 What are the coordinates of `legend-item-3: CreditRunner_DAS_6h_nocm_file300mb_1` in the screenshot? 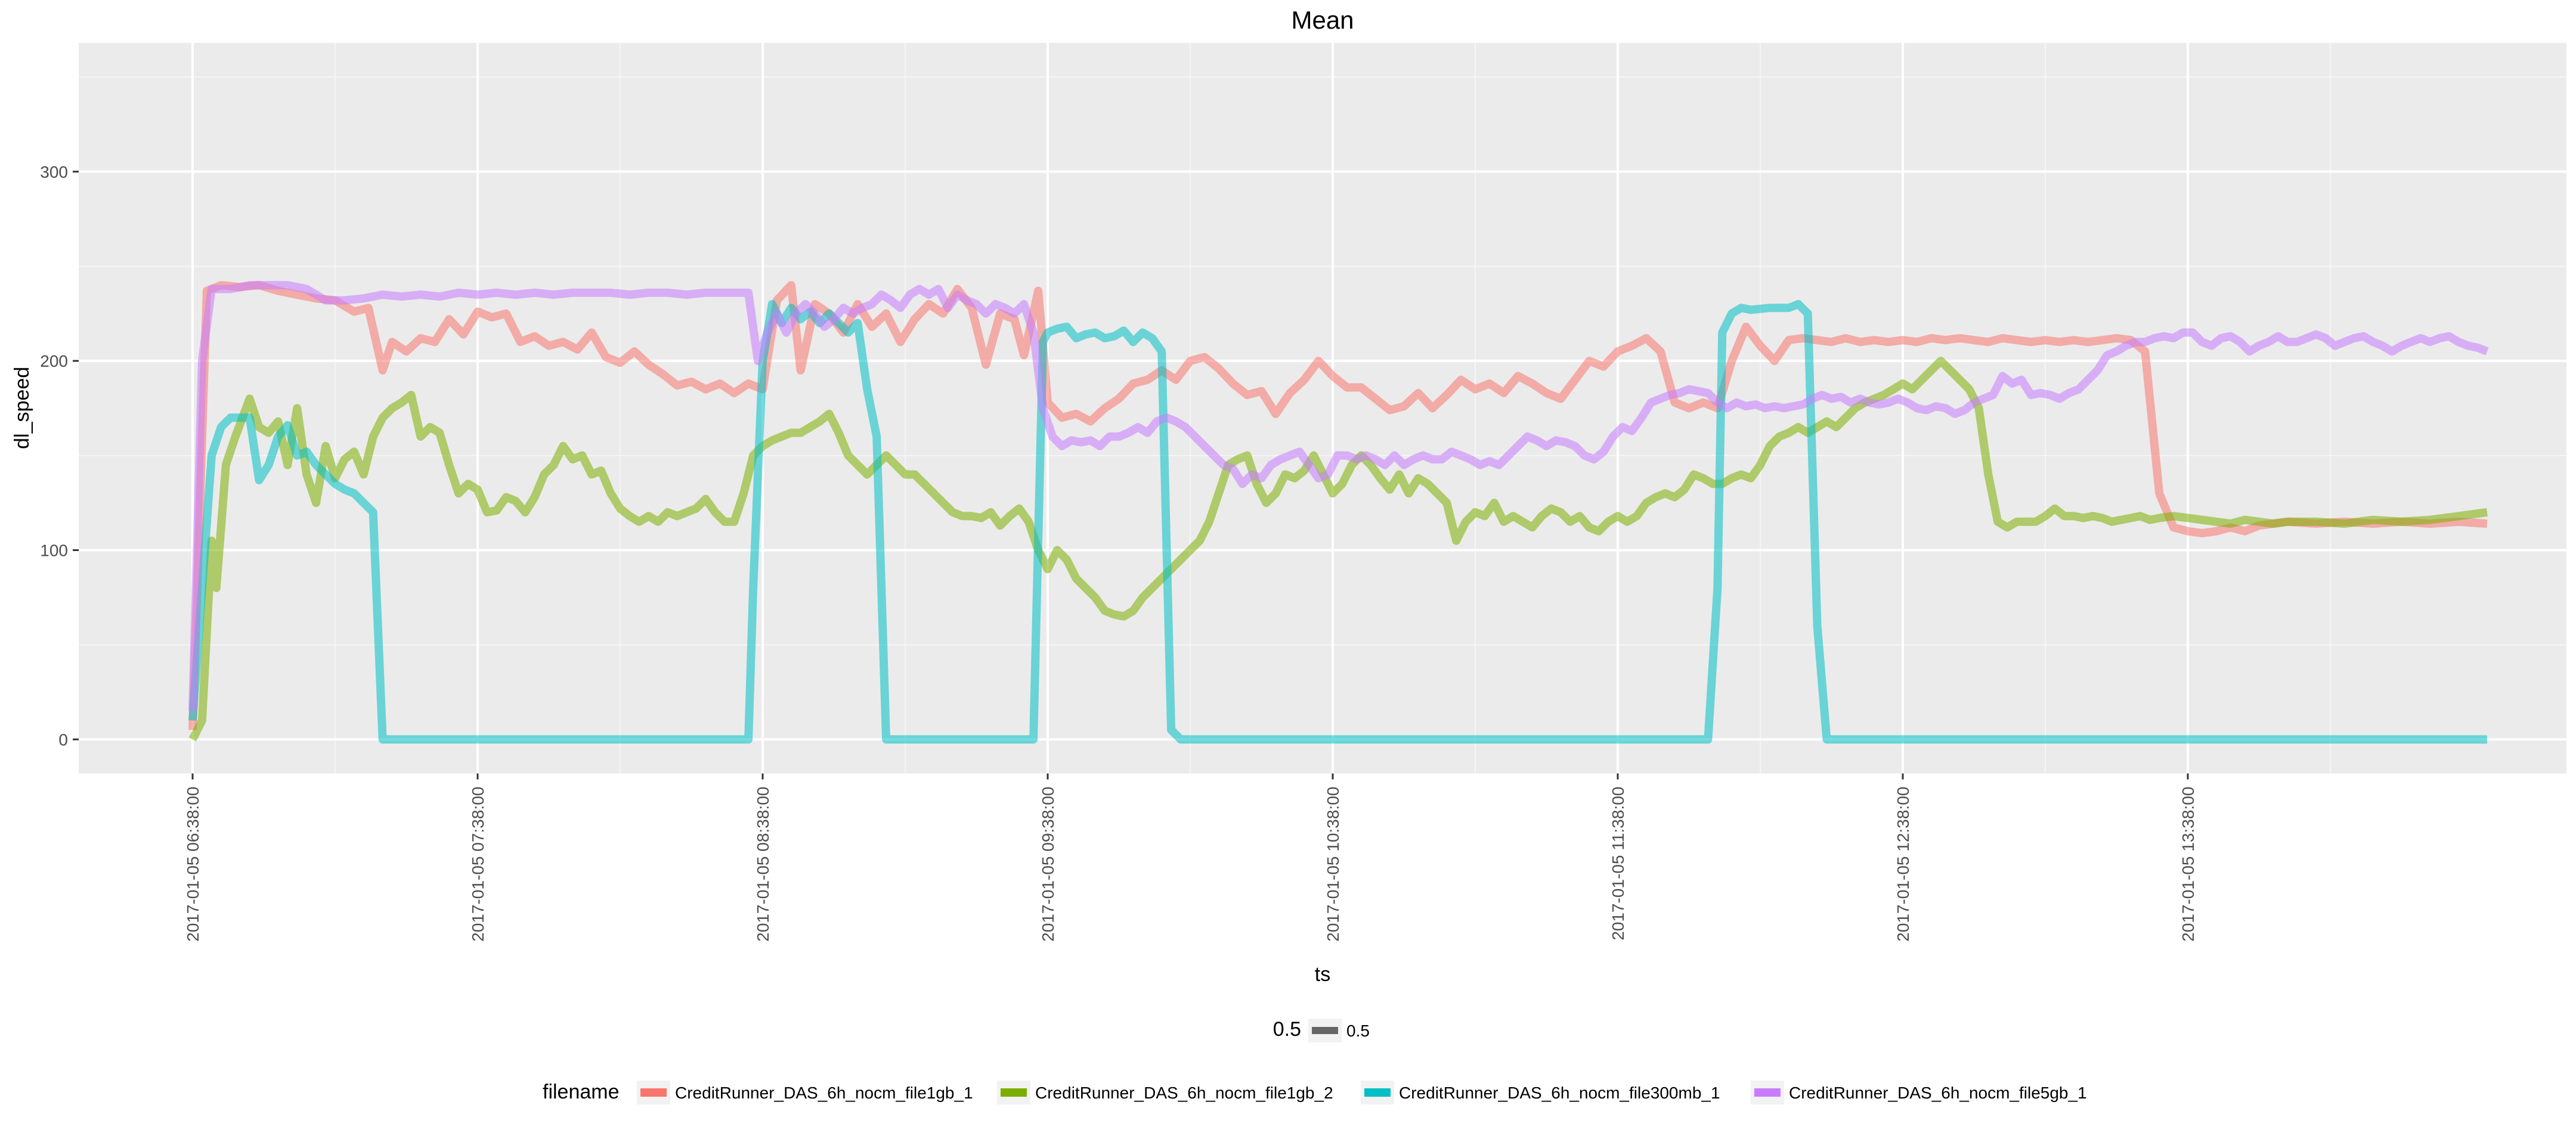 It's located at (1541, 1092).